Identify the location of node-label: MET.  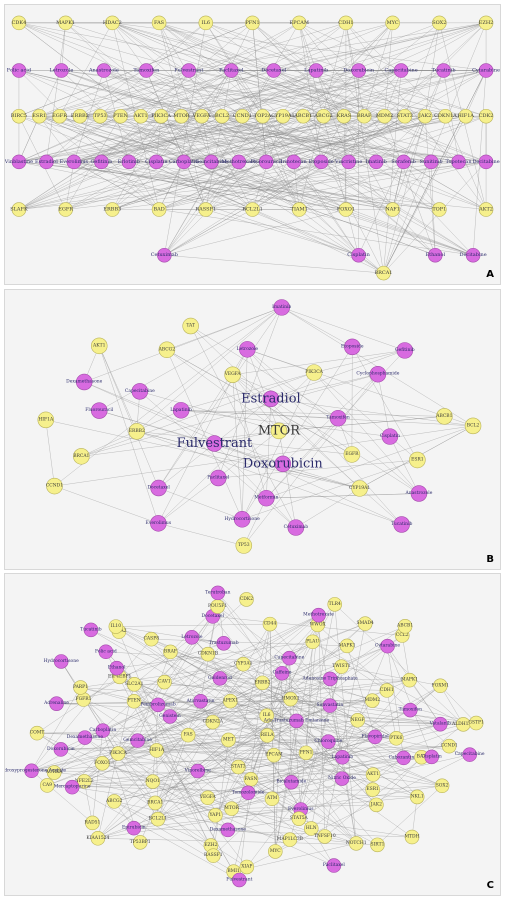
(228, 739).